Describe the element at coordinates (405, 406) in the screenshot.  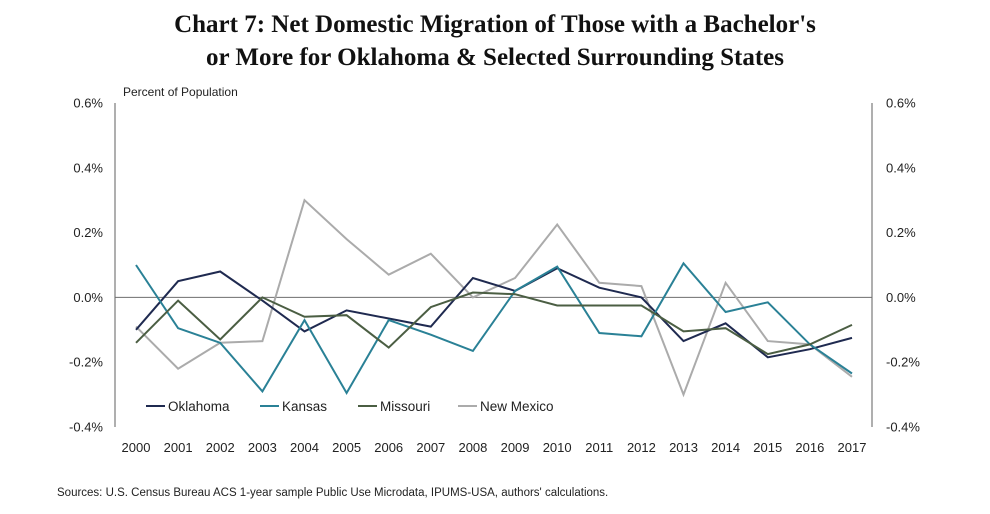
I see `legend-label-missouri: Missouri` at that location.